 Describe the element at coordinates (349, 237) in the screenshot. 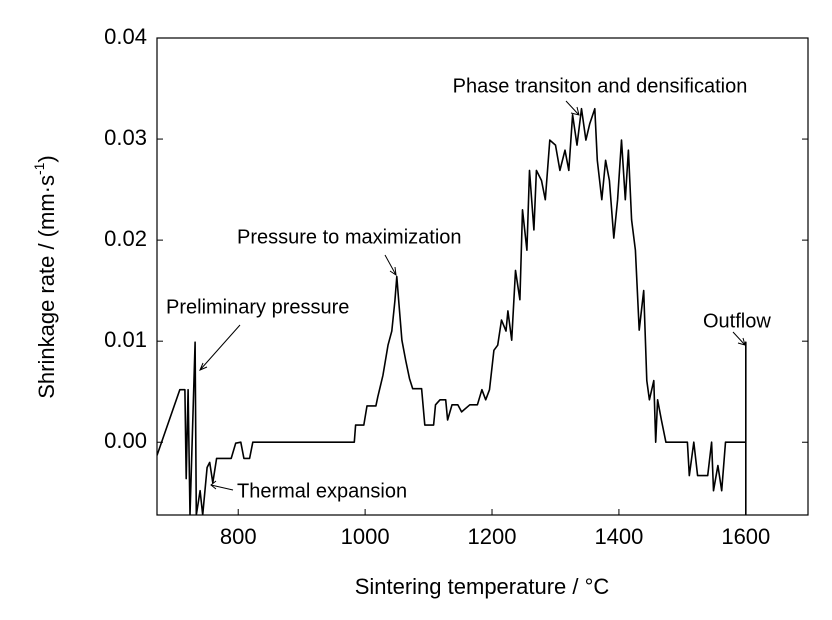

I see `annotation: Pressure to maximization` at that location.